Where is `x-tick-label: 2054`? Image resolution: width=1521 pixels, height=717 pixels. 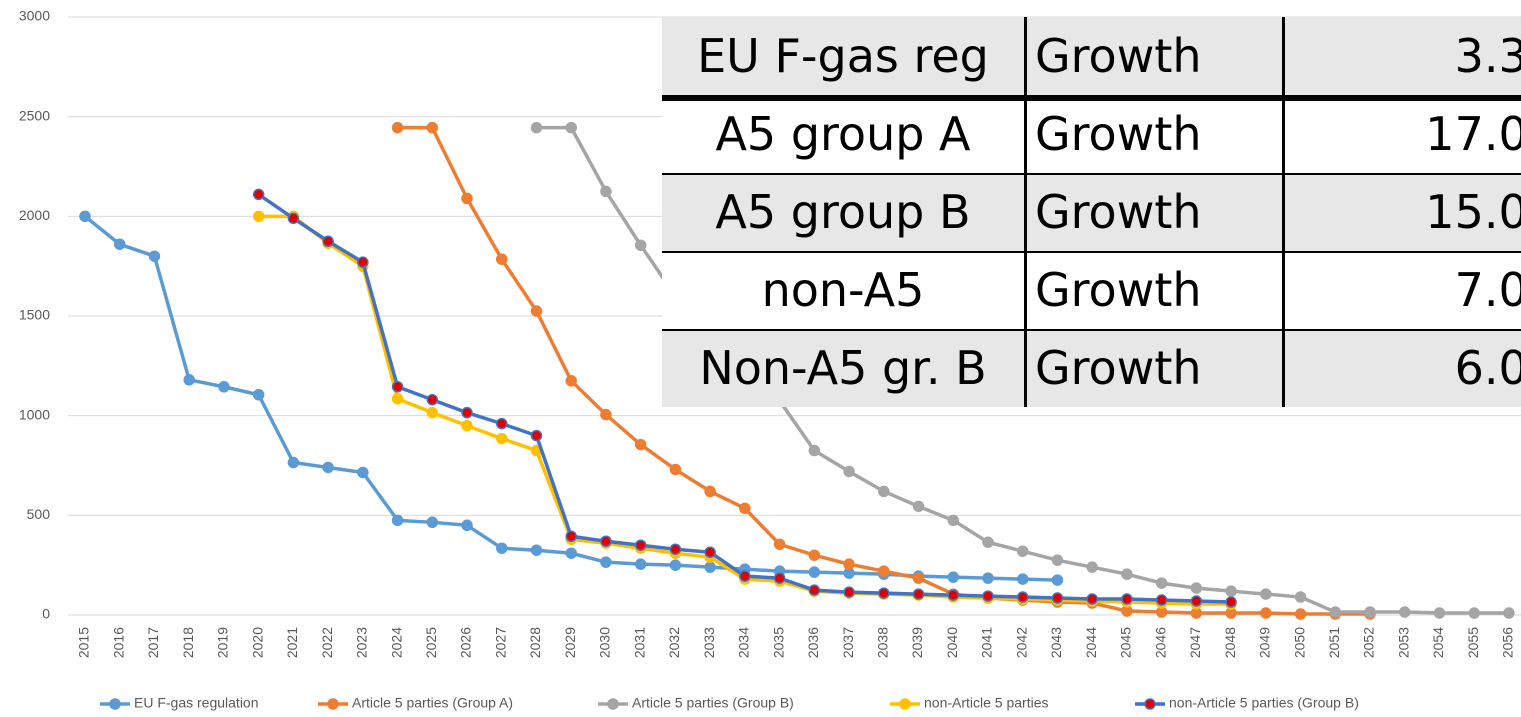
x-tick-label: 2054 is located at coordinates (1438, 642).